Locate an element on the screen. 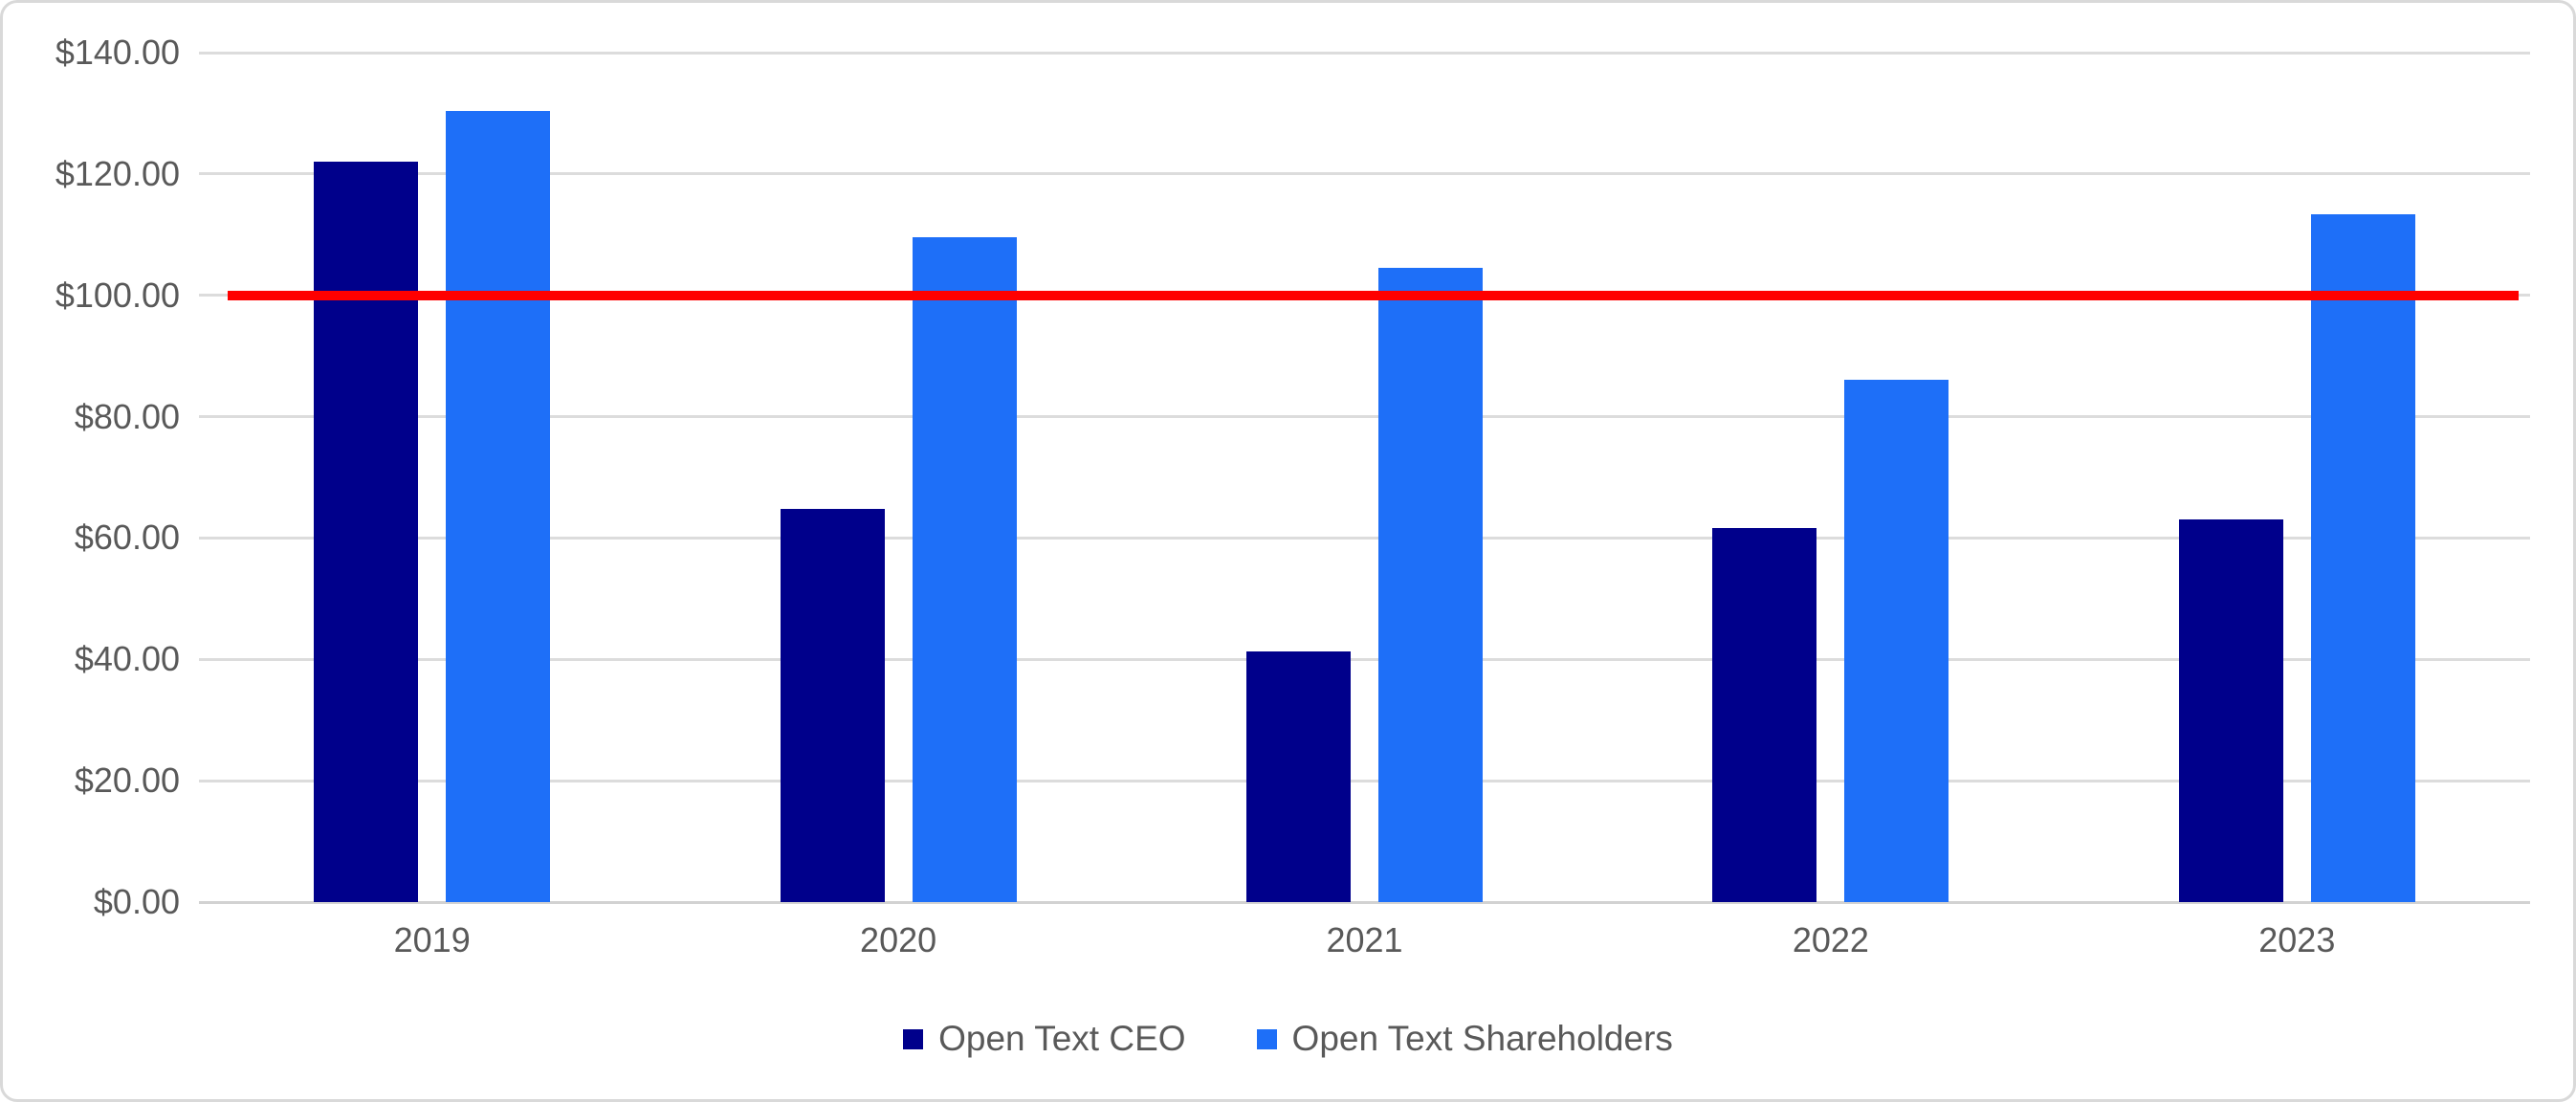 Image resolution: width=2576 pixels, height=1102 pixels. y-axis-tick-label-80: $80.00 is located at coordinates (127, 416).